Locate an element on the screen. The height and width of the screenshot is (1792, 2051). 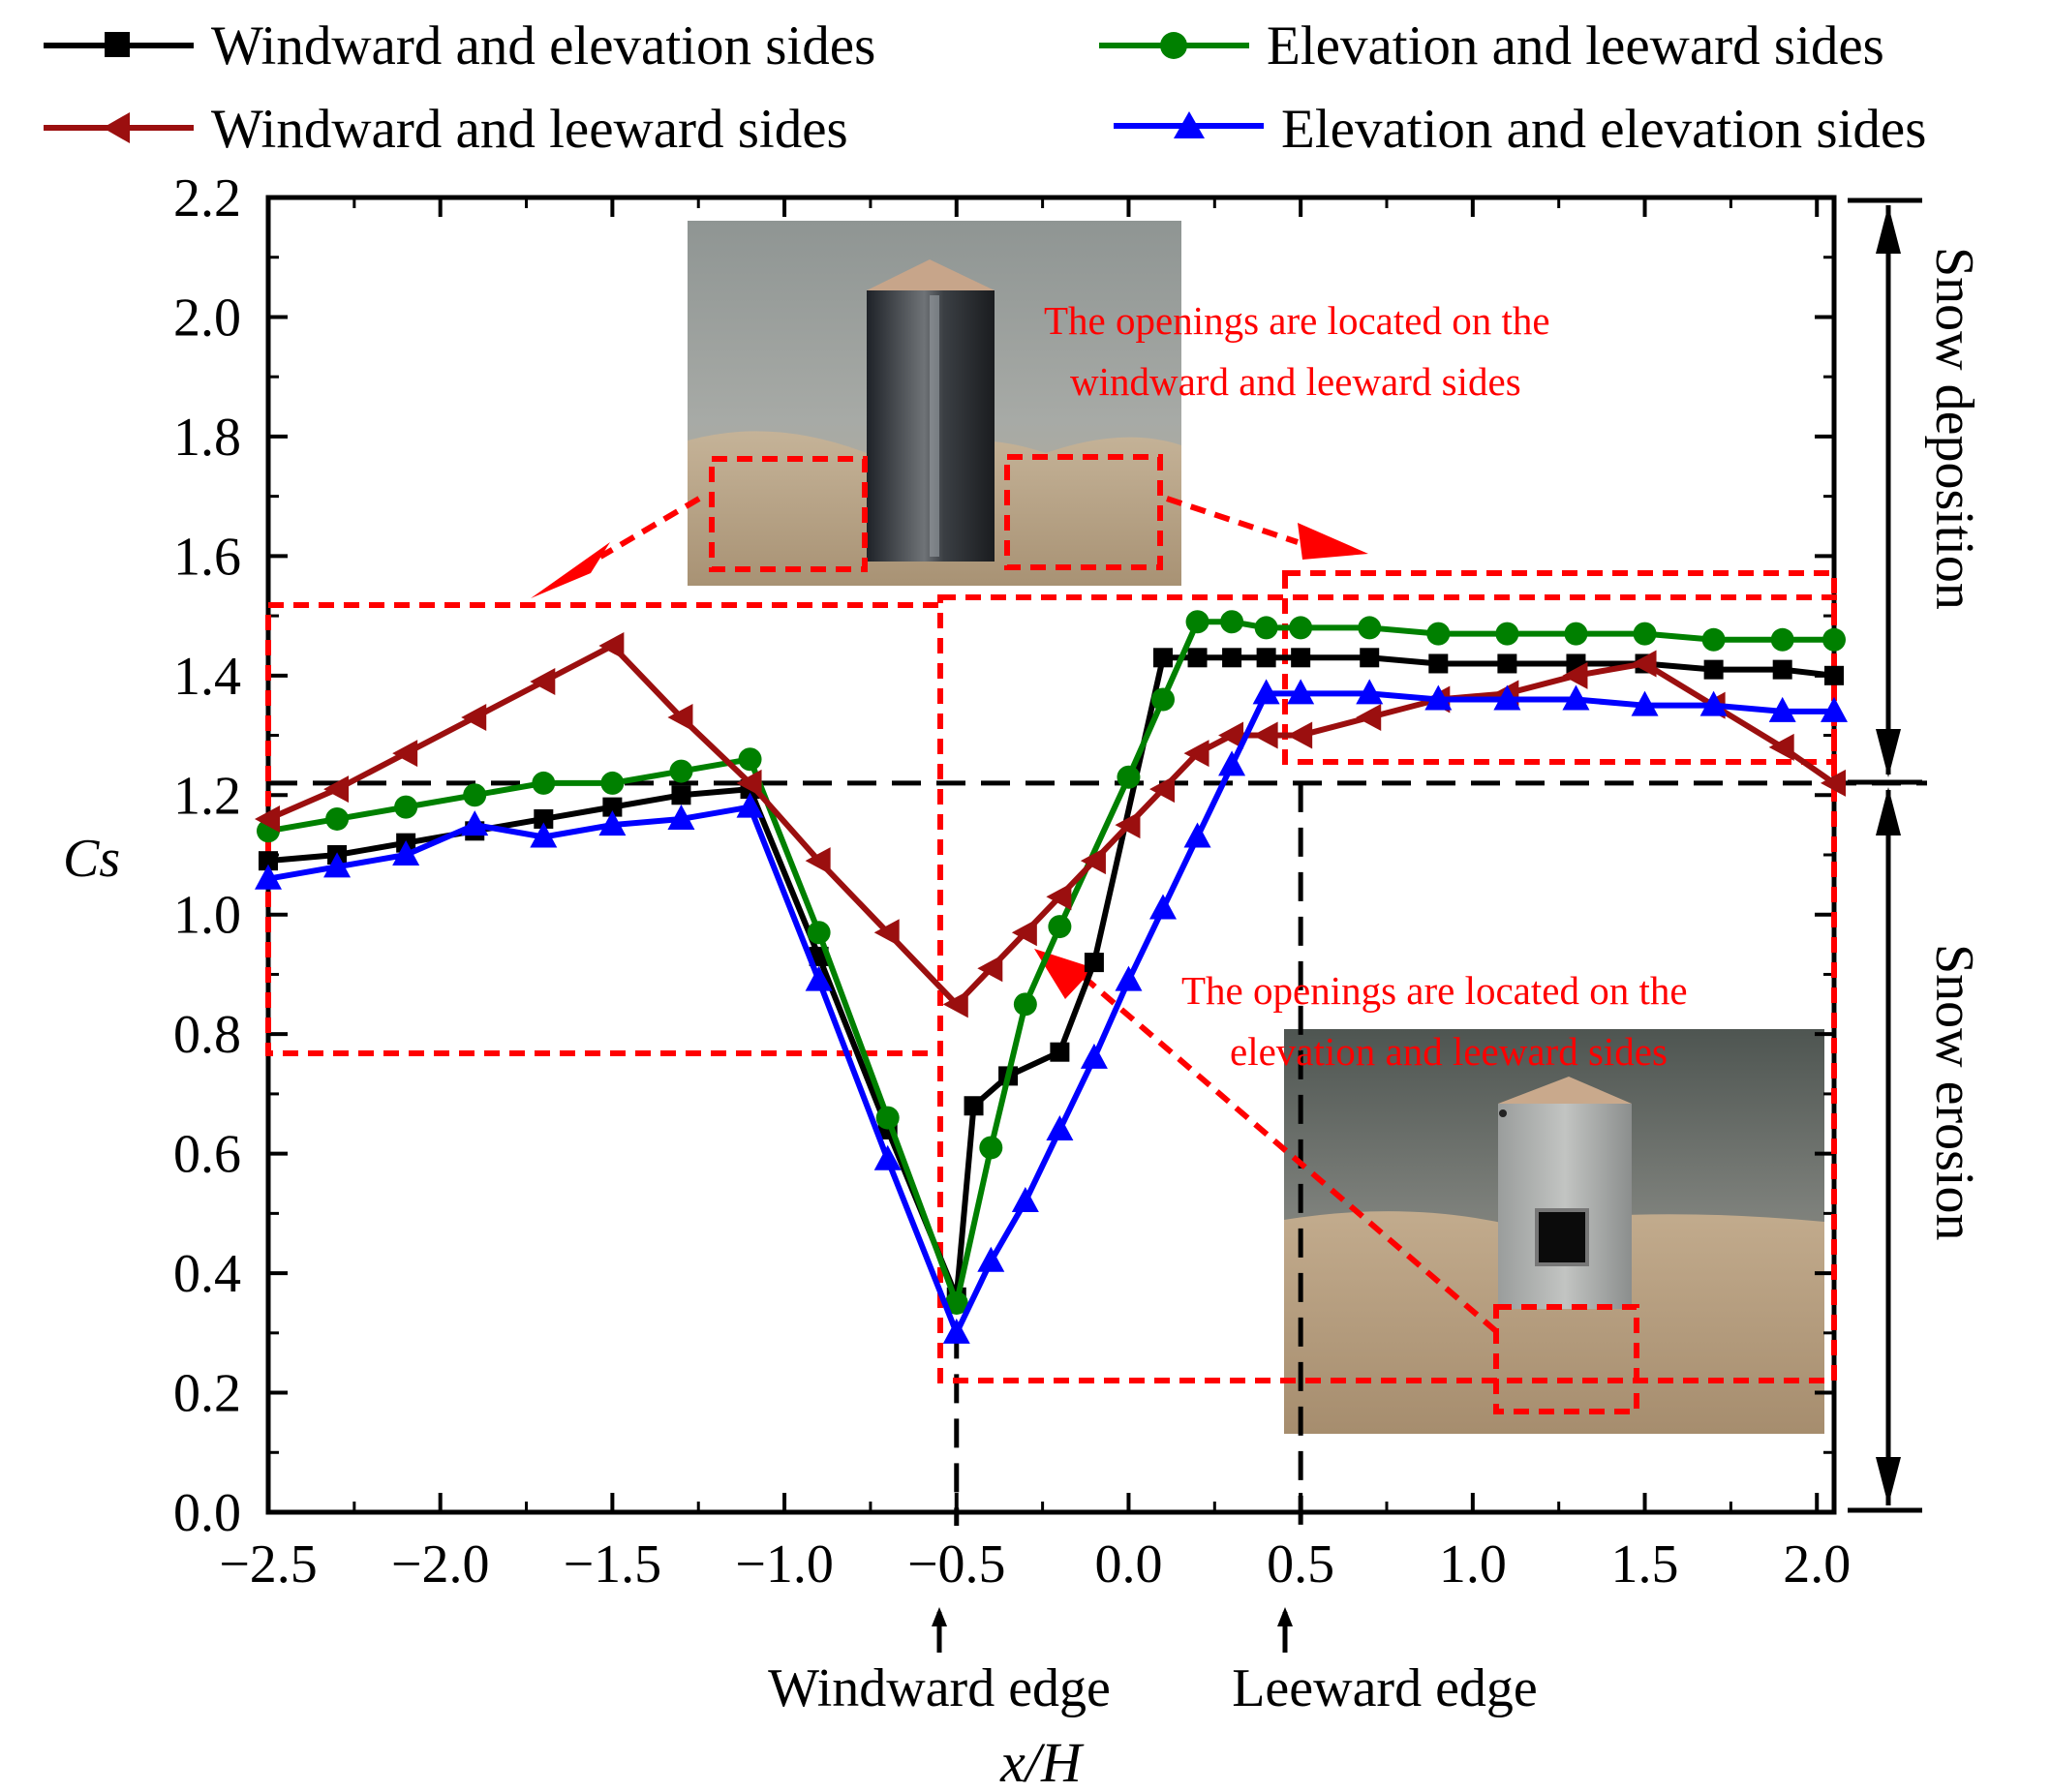
leeward-edge-label: Leeward edge is located at coordinates (1385, 1688).